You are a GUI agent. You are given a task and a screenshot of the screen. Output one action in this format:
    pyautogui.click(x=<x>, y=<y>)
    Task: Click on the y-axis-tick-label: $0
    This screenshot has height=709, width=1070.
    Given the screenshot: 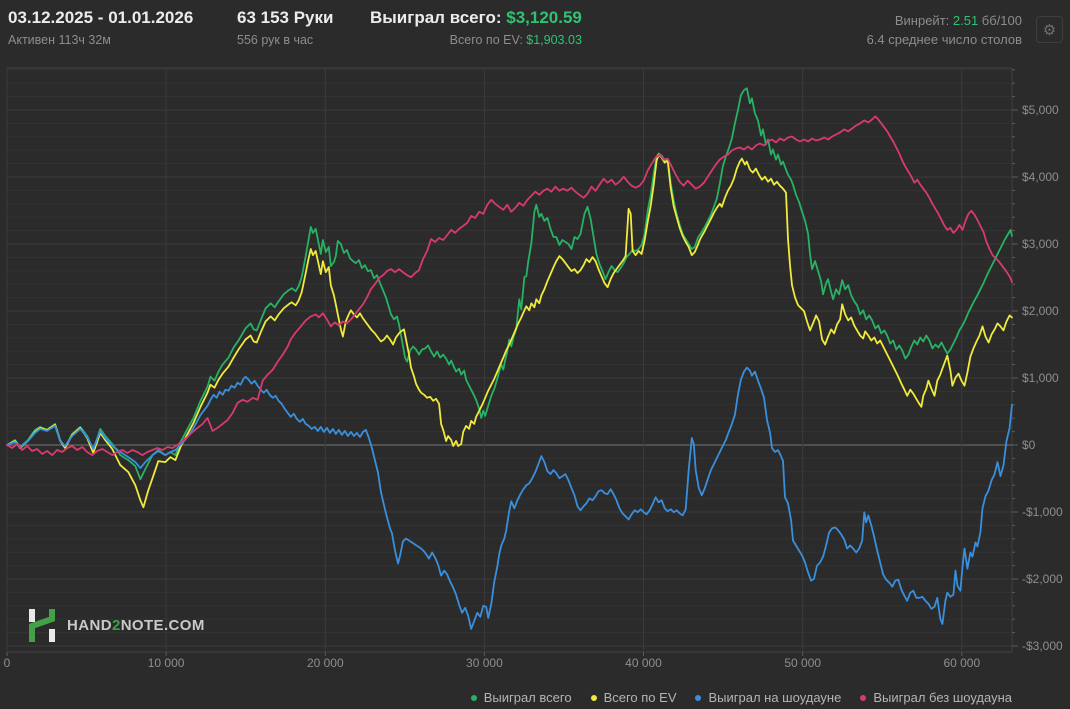 What is the action you would take?
    pyautogui.click(x=1029, y=445)
    